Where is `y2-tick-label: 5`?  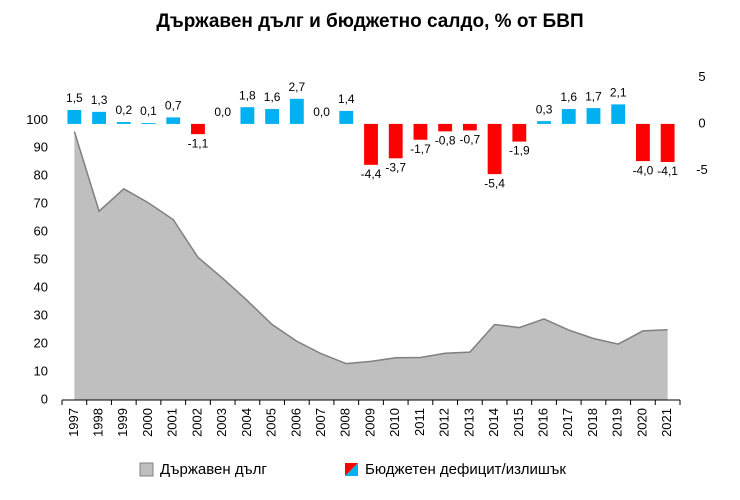
y2-tick-label: 5 is located at coordinates (701, 76).